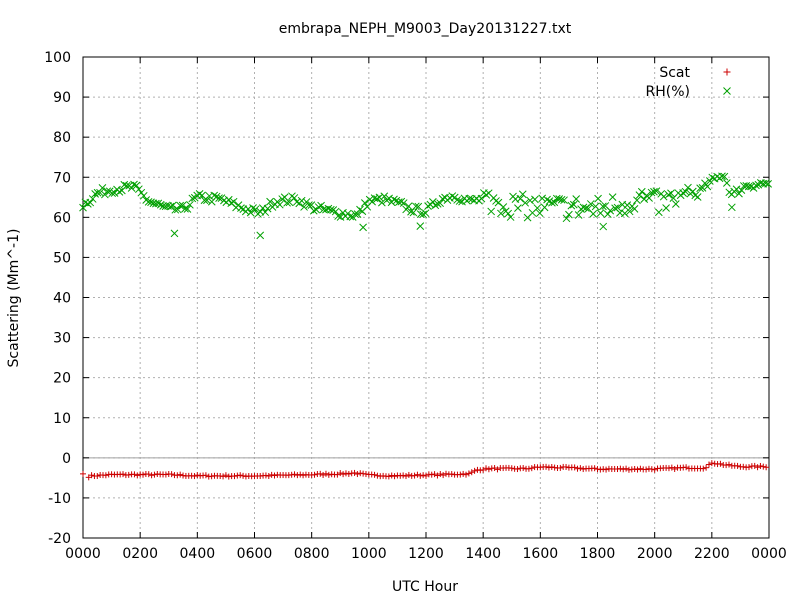  I want to click on x-tick-label: 0400, so click(198, 554).